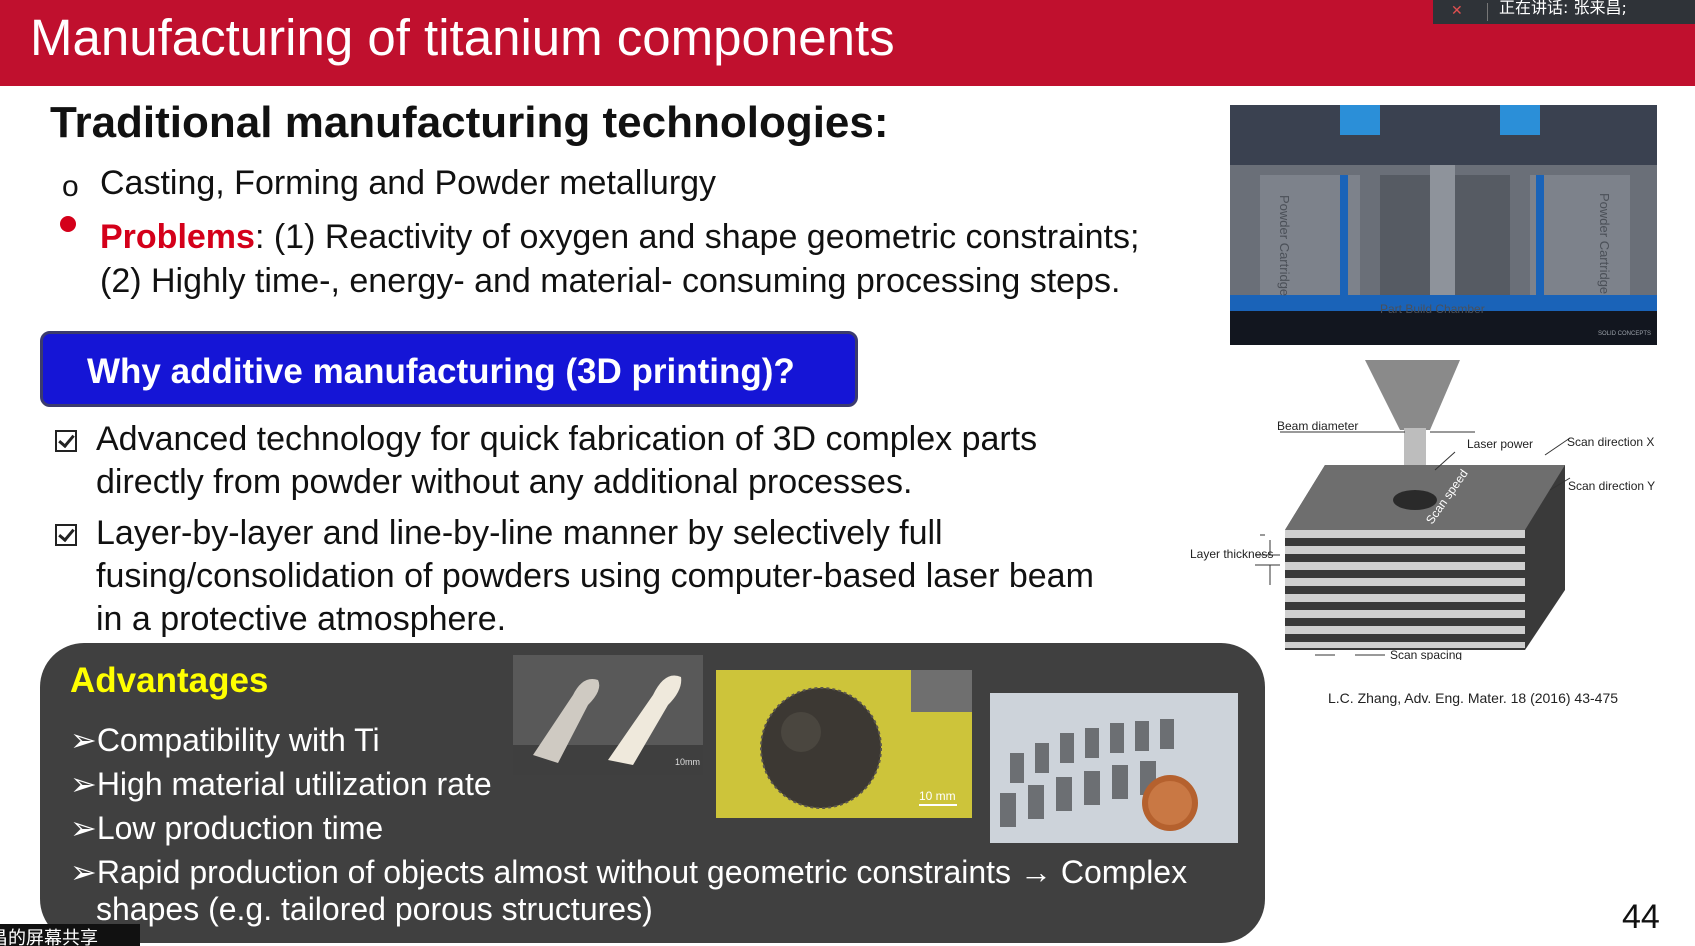 This screenshot has height=946, width=1695. Describe the element at coordinates (1412, 395) in the screenshot. I see `laser-nozzle` at that location.